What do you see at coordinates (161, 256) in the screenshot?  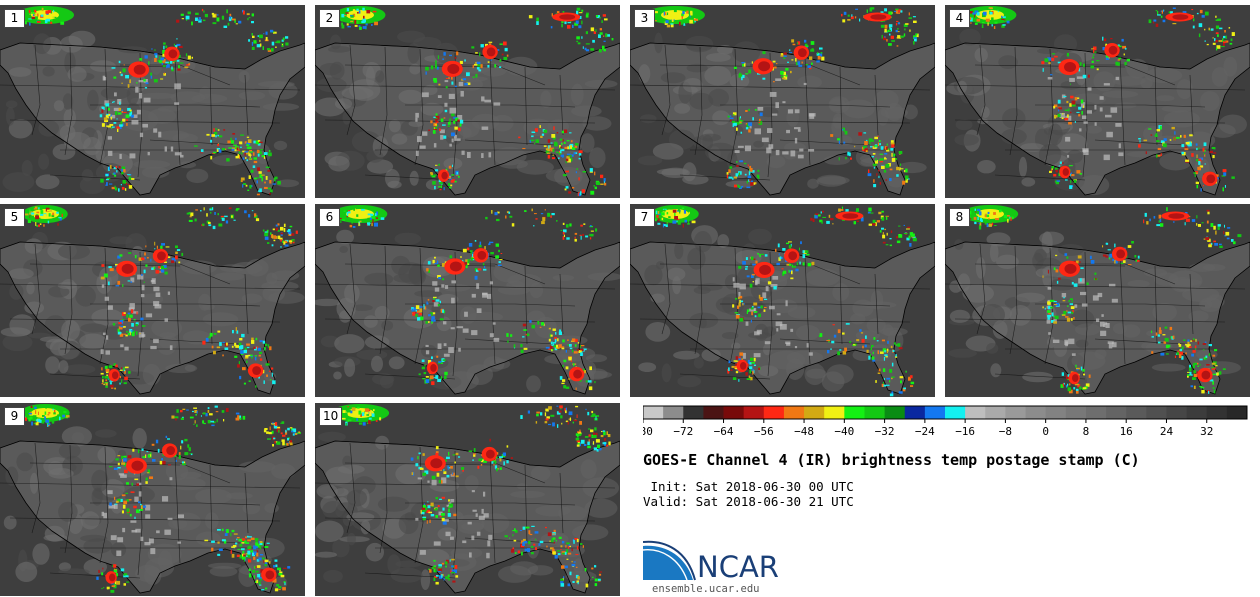 I see `storm-core` at bounding box center [161, 256].